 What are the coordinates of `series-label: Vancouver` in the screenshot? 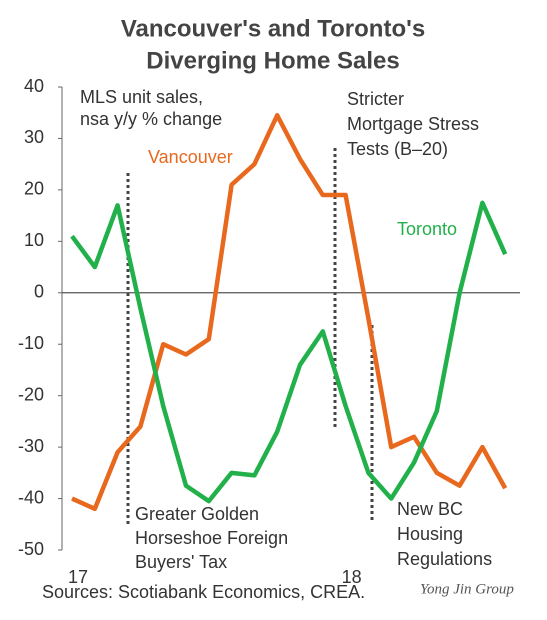 It's located at (190, 157).